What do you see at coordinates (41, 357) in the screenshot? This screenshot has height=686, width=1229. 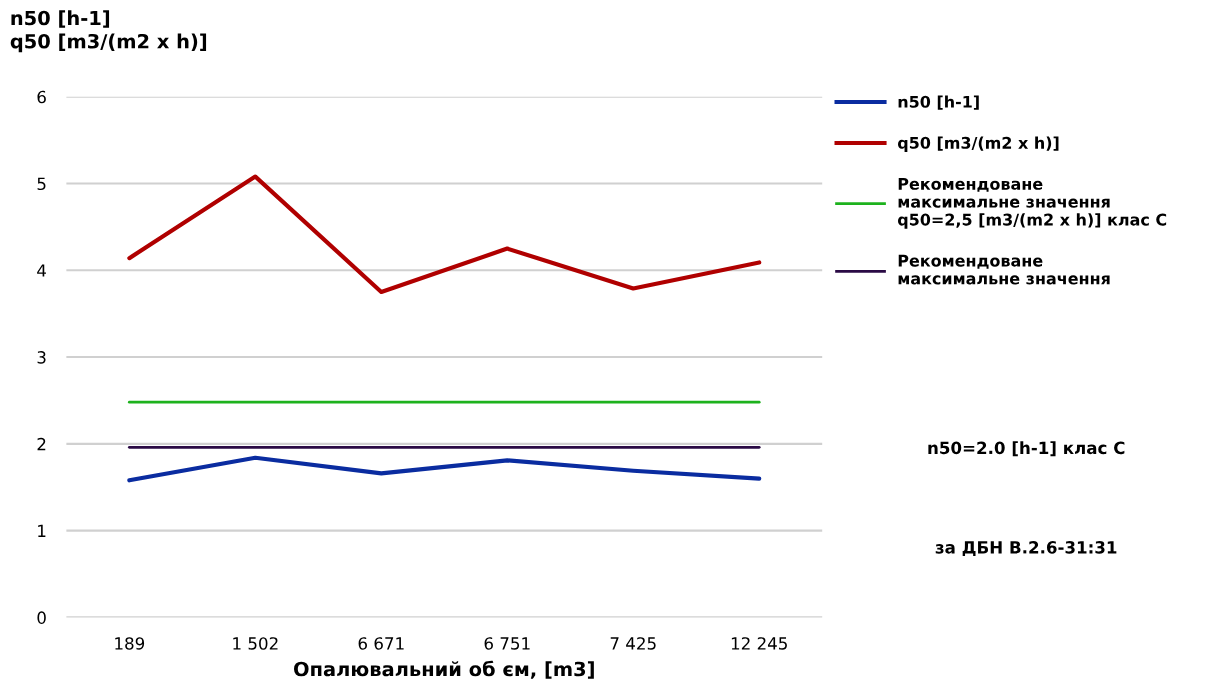 I see `y-tick-label: 3` at bounding box center [41, 357].